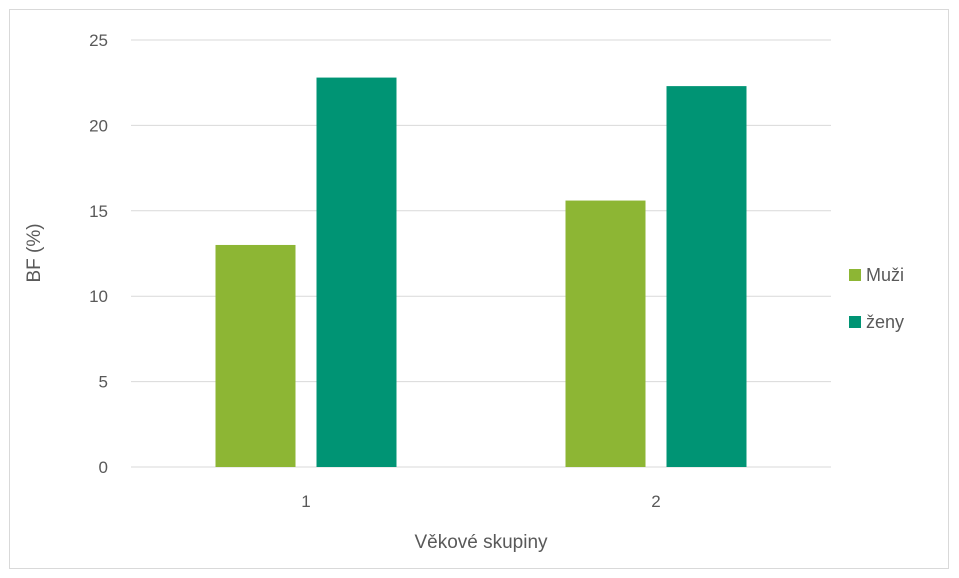 Image resolution: width=959 pixels, height=578 pixels. I want to click on y-tick-label: 0, so click(103, 467).